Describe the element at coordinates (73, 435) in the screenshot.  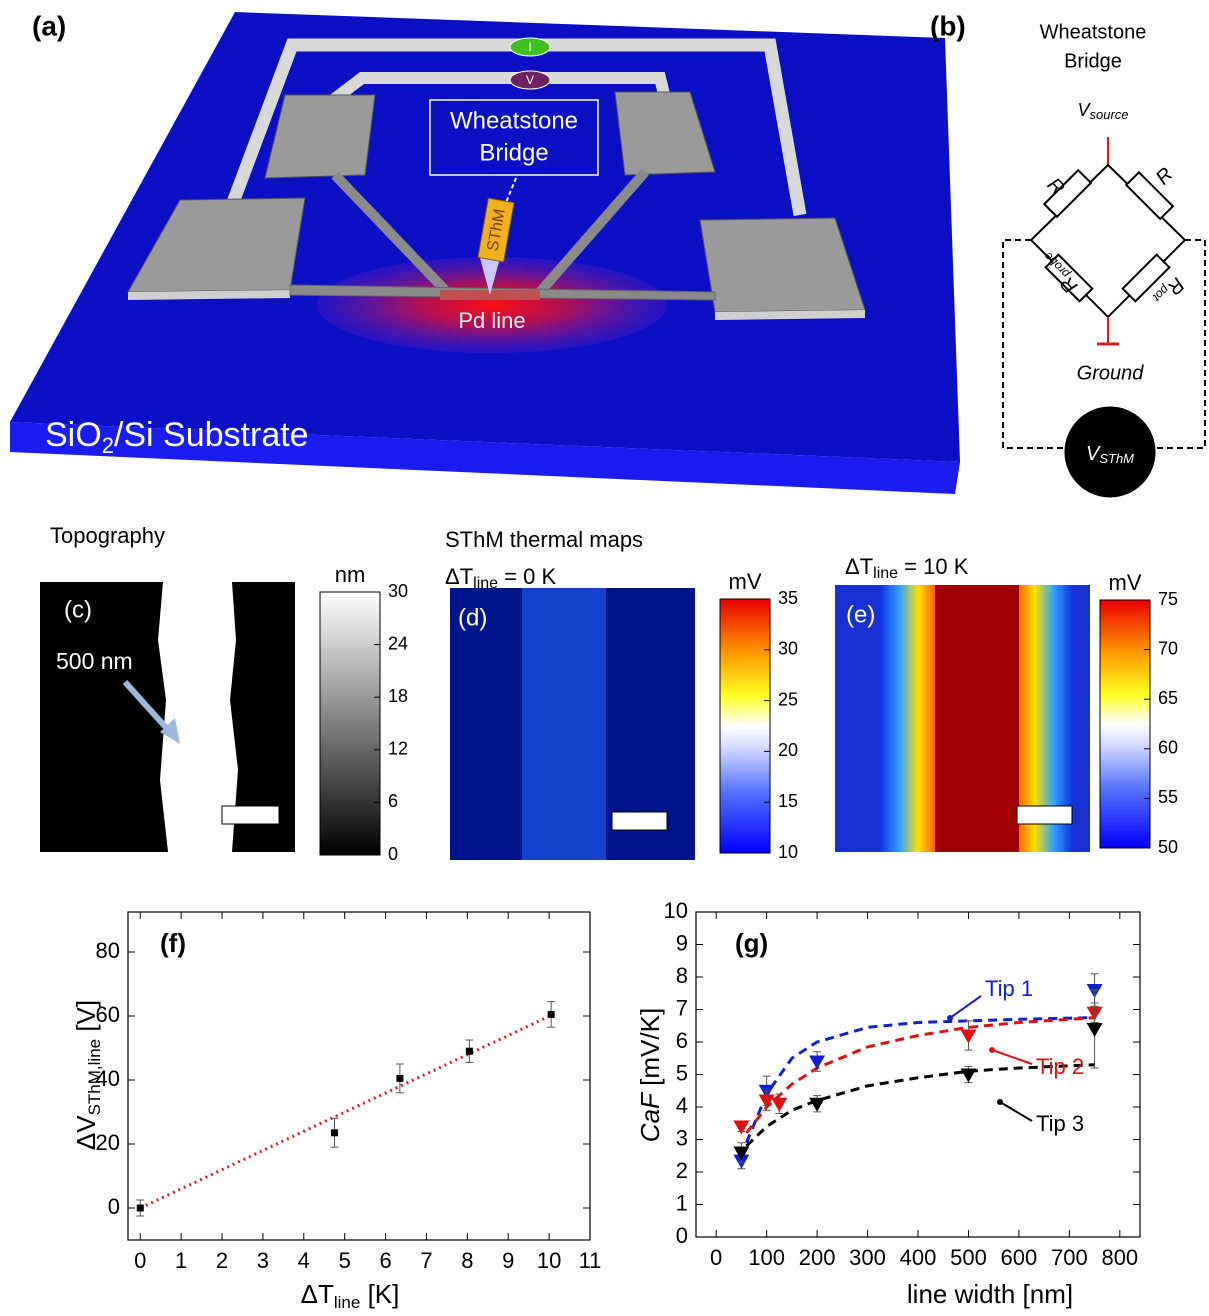
I see `label-main: SiO` at that location.